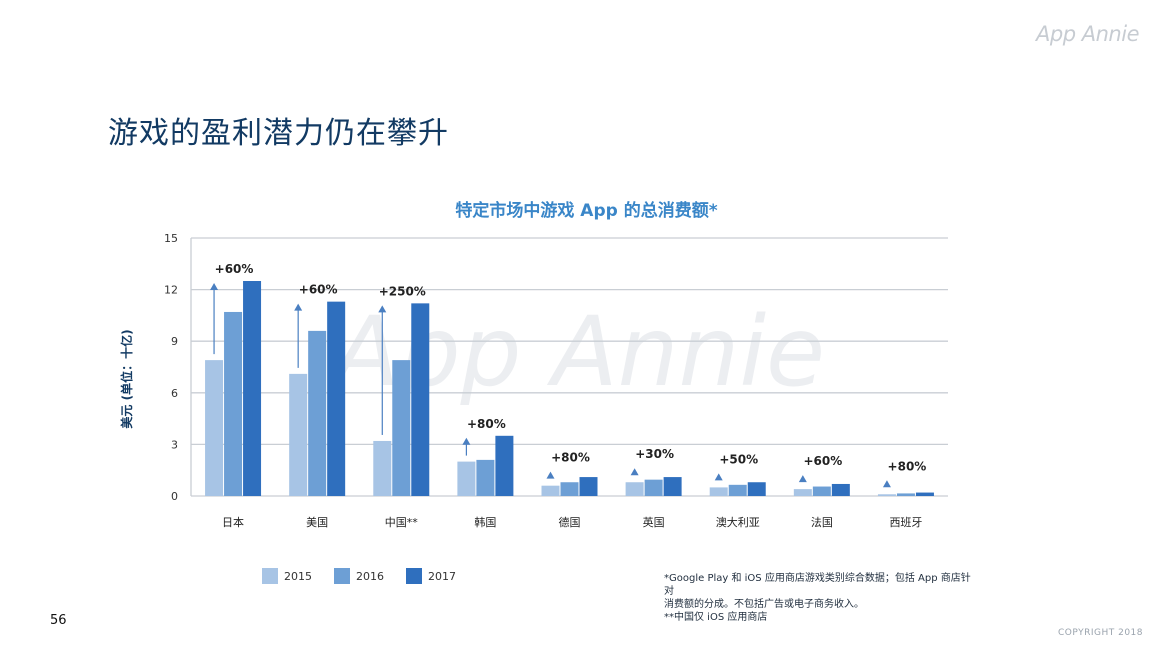  I want to click on legend-swatch-2016, so click(342, 576).